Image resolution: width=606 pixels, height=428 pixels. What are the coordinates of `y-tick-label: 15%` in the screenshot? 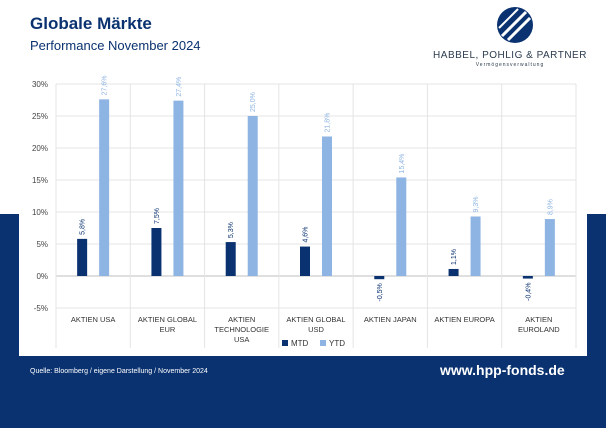 It's located at (40, 180).